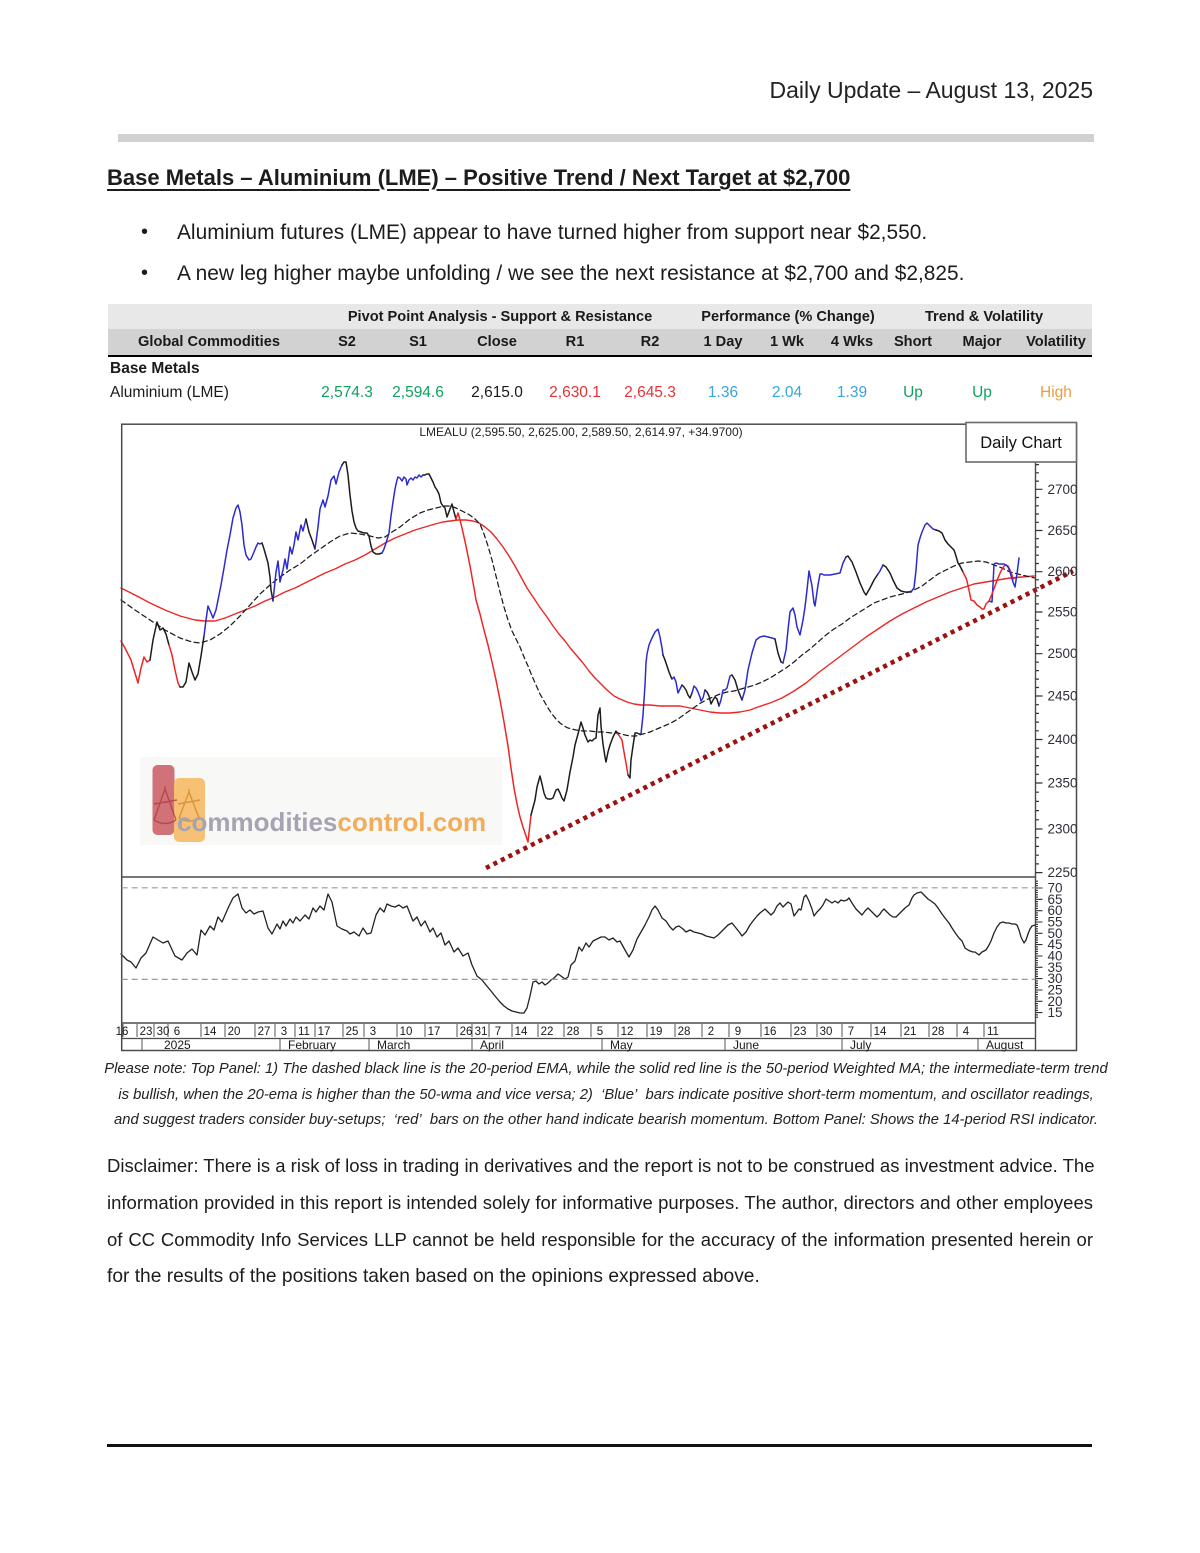  Describe the element at coordinates (264, 1032) in the screenshot. I see `svg-text: 27` at that location.